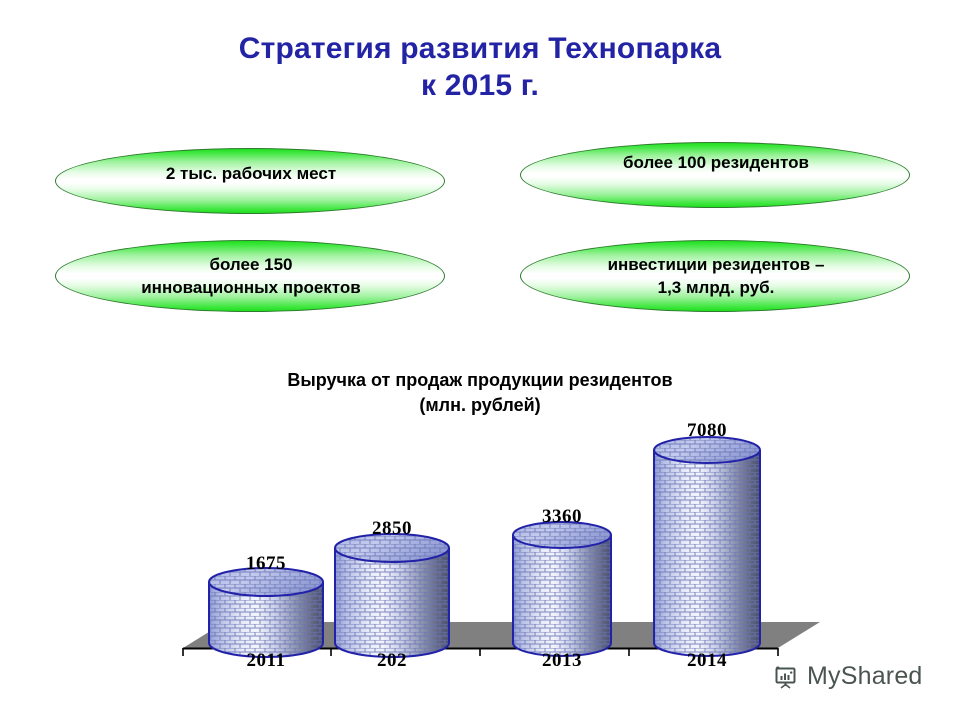 This screenshot has width=960, height=720. What do you see at coordinates (785, 677) in the screenshot?
I see `presentation-board-icon` at bounding box center [785, 677].